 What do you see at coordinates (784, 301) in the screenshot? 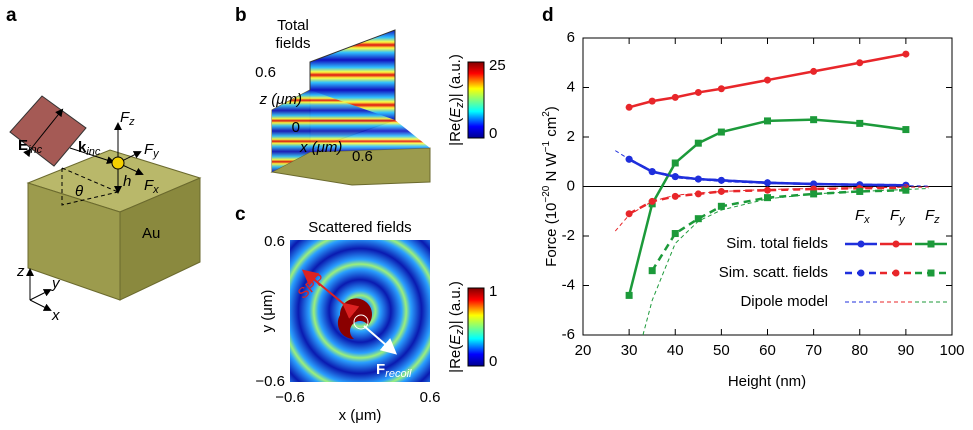
I see `legend-label: Dipole model` at bounding box center [784, 301].